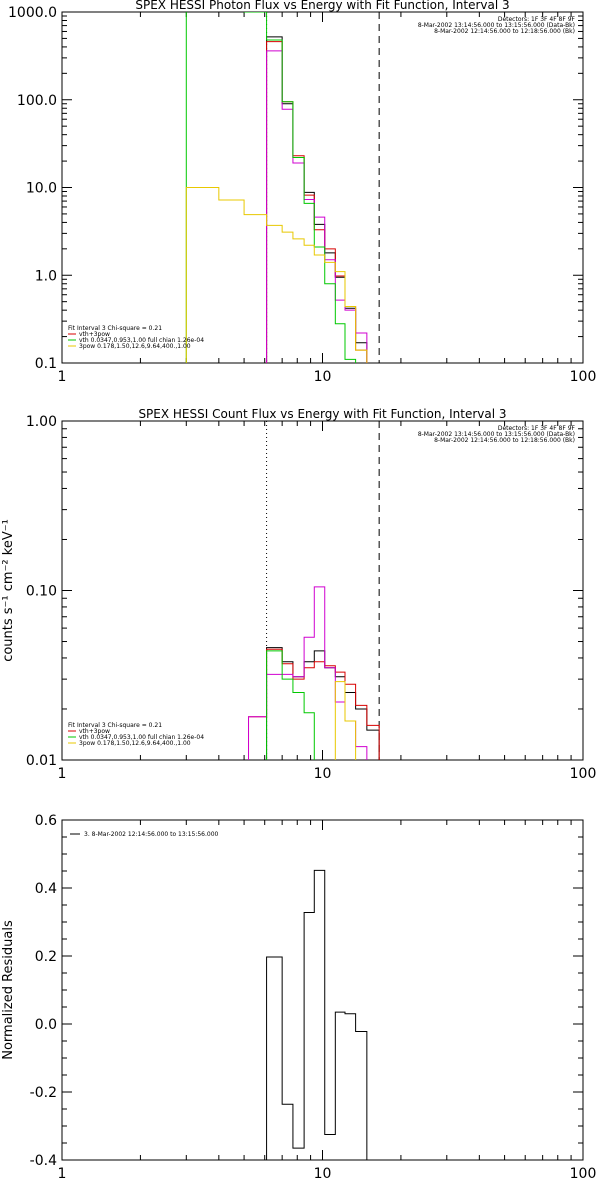  I want to click on y-tick-label: 1.00, so click(41, 422).